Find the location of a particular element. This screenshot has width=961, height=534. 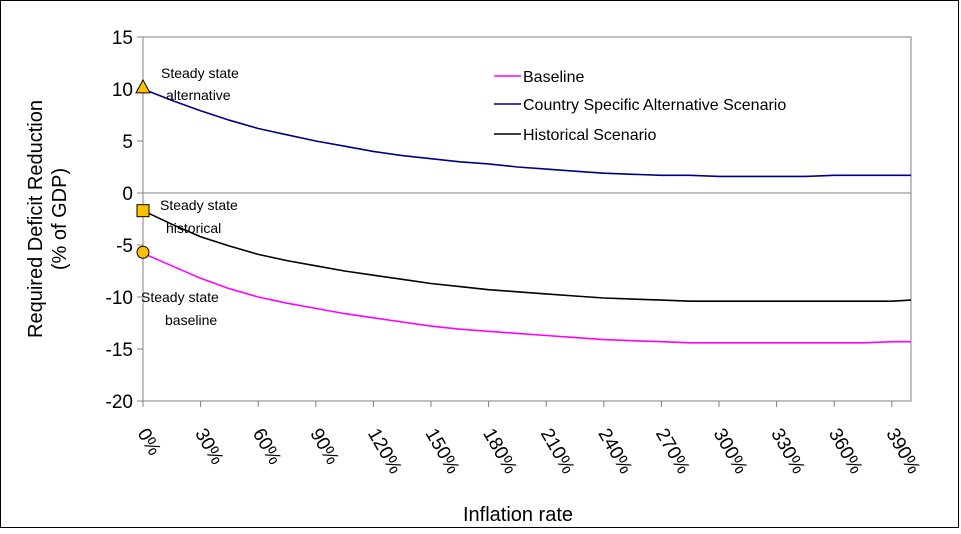

x-axis-title: Inflation rate is located at coordinates (518, 515).